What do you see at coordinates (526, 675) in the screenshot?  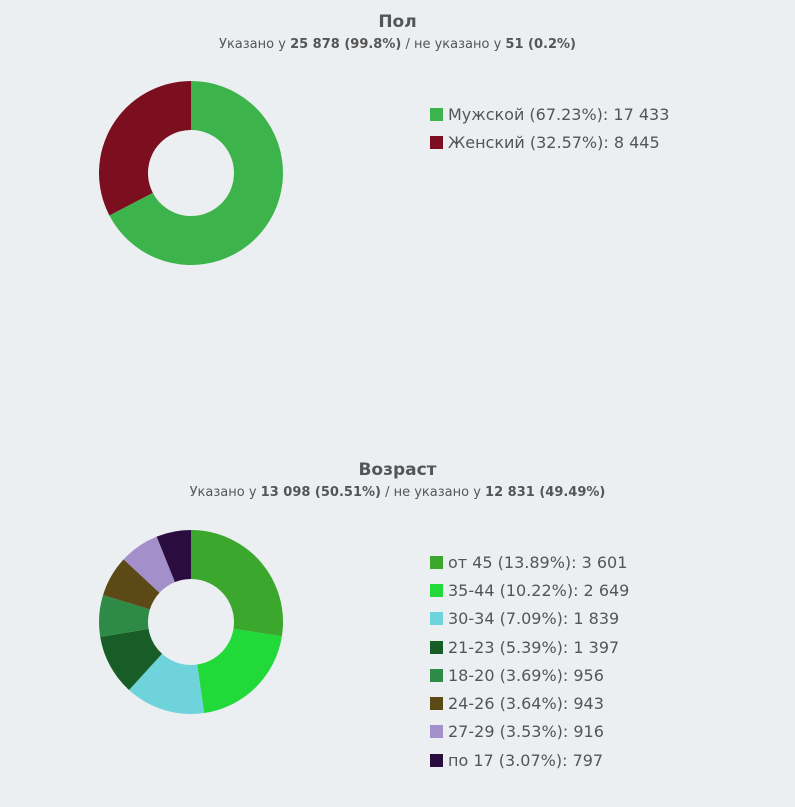 I see `legend-label: 18-20 (3.69%): 956` at bounding box center [526, 675].